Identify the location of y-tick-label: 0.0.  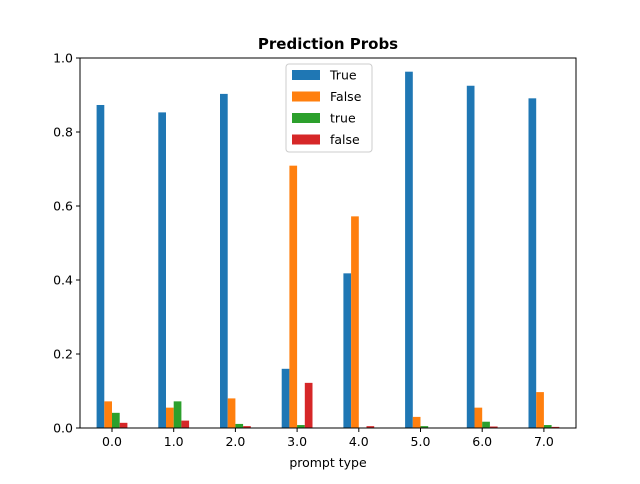
(63, 428).